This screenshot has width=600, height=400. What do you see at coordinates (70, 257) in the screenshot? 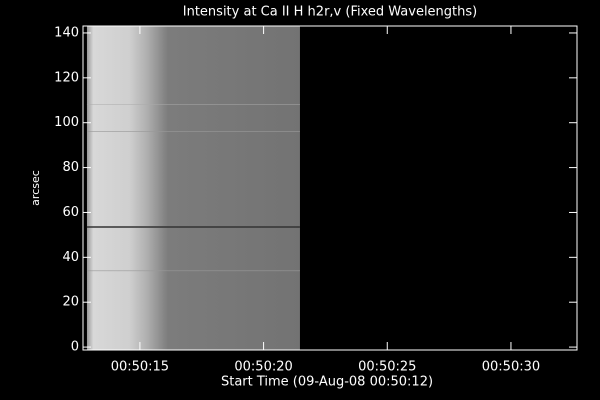
I see `y-tick-label: 40` at bounding box center [70, 257].